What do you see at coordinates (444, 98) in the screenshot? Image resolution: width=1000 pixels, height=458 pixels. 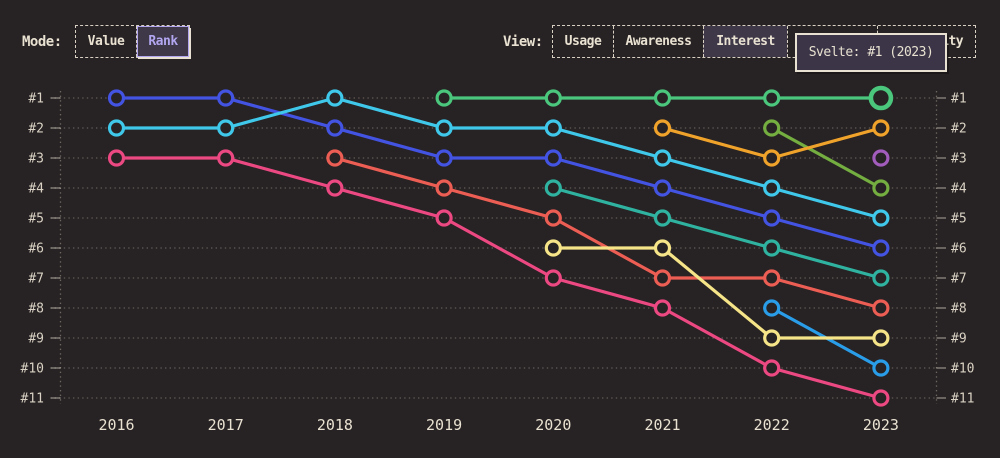 I see `data-point-svelte-2019` at bounding box center [444, 98].